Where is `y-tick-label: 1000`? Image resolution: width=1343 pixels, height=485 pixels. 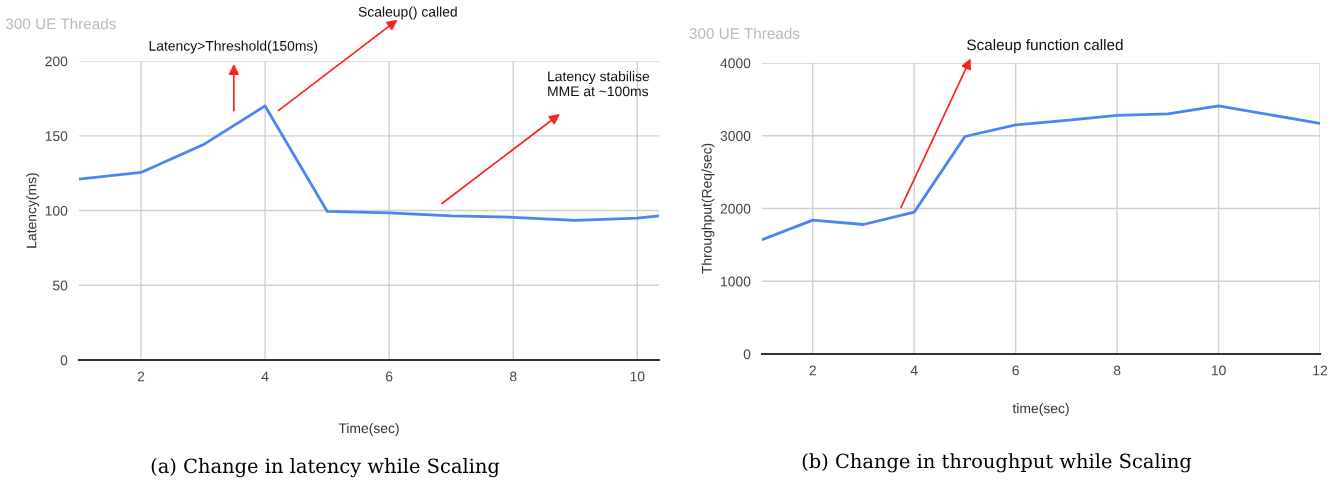
y-tick-label: 1000 is located at coordinates (736, 281).